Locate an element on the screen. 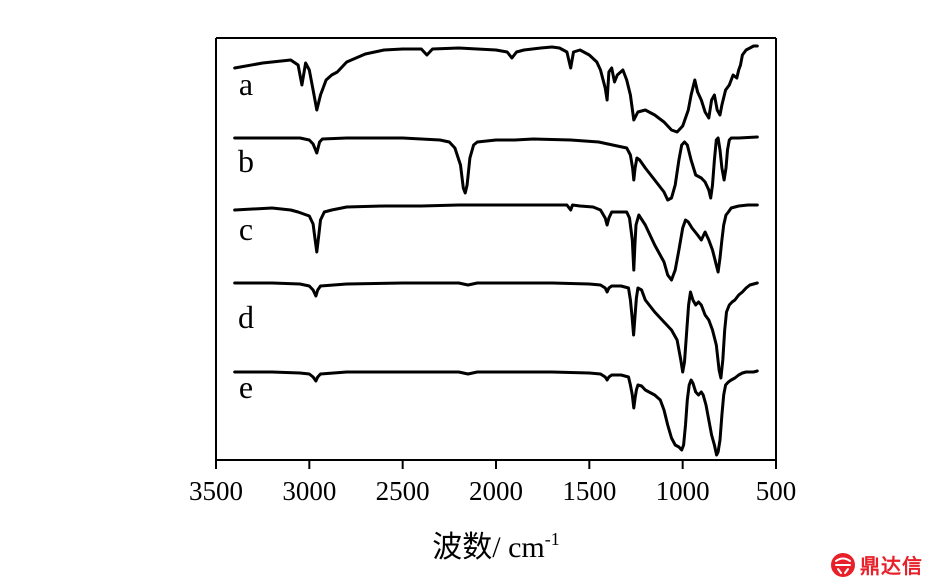 The height and width of the screenshot is (585, 931). watermark-text: 鼎达信 is located at coordinates (891, 566).